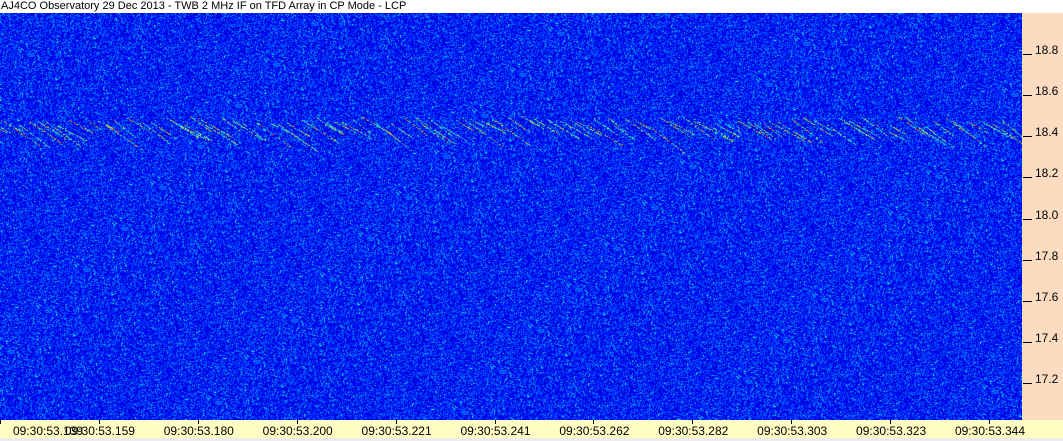 This screenshot has width=1063, height=441. What do you see at coordinates (99, 431) in the screenshot?
I see `x-tick-label: 09:30:53.159` at bounding box center [99, 431].